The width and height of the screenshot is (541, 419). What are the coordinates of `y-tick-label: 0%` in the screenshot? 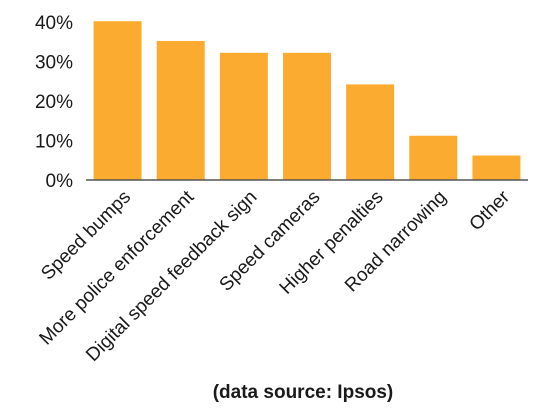 It's located at (60, 181).